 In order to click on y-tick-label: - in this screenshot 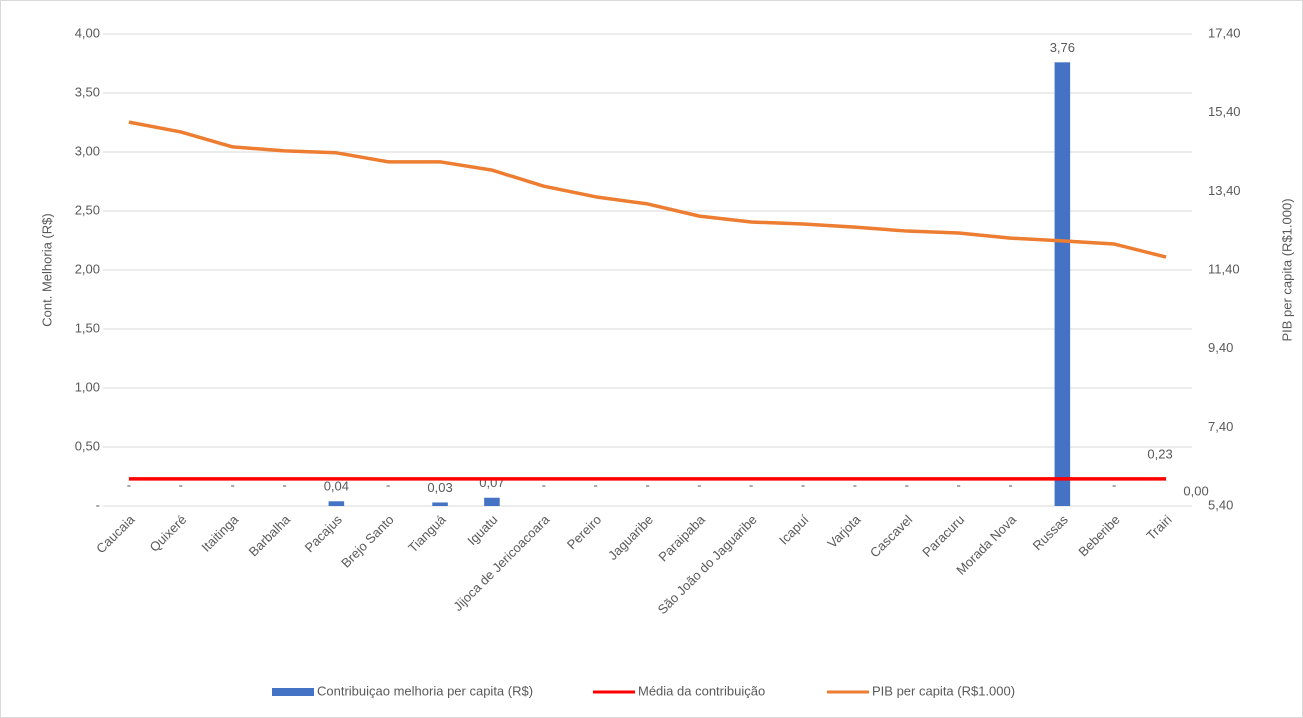, I will do `click(98, 504)`.